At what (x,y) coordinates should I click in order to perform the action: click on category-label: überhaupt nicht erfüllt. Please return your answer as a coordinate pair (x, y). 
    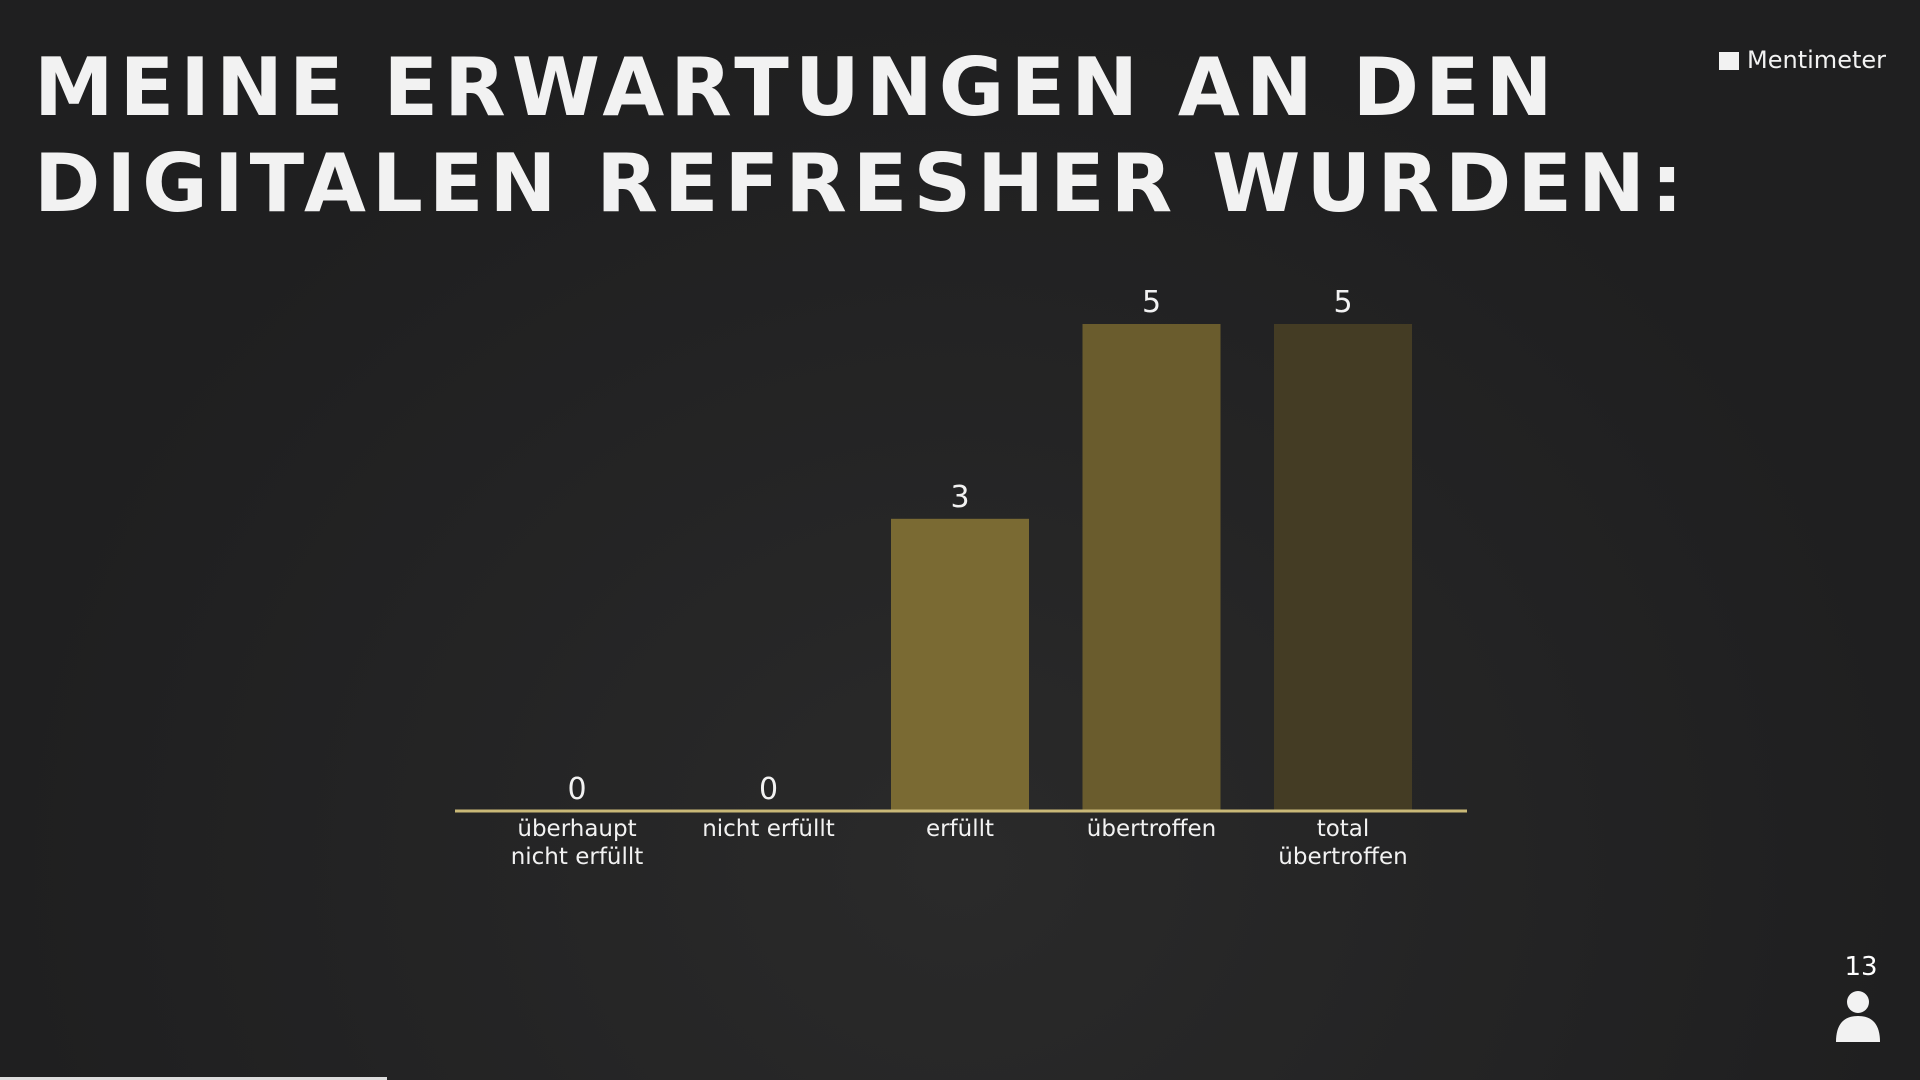
    Looking at the image, I should click on (577, 843).